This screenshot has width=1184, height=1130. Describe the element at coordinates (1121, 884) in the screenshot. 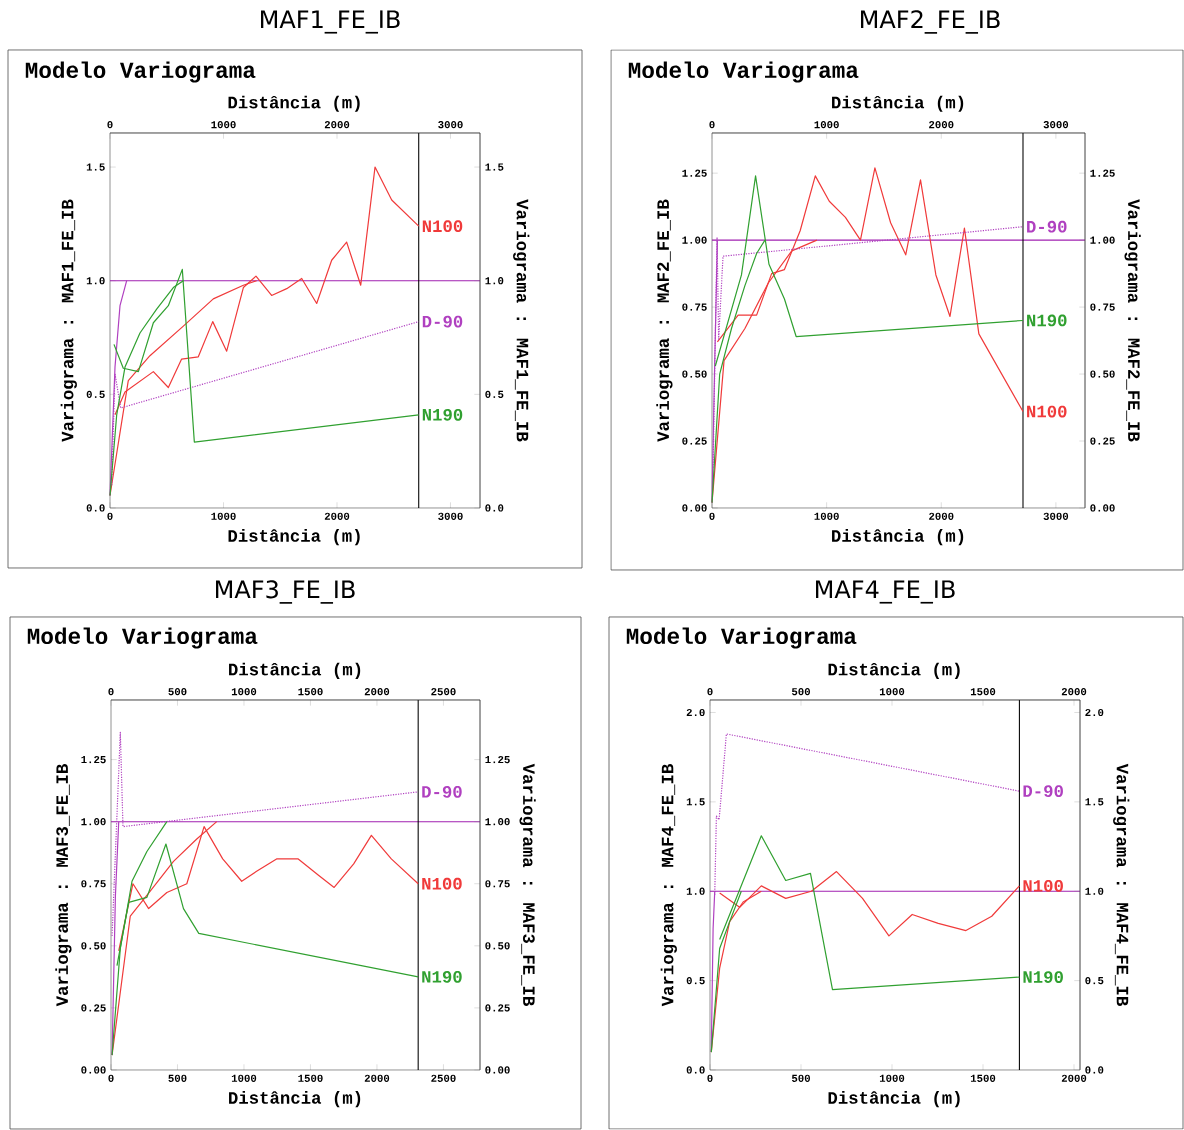

I see `y2-axis-title: Variograma : MAF4_FE_IB` at that location.